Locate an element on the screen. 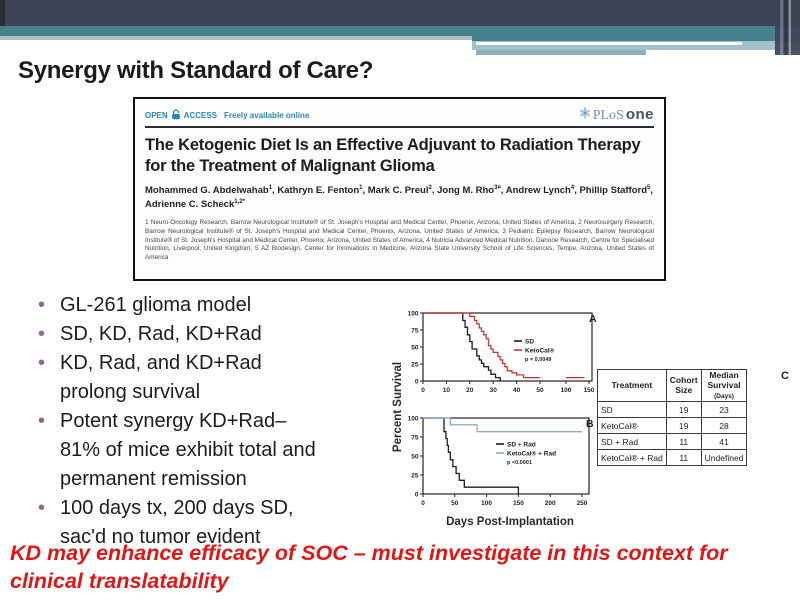 The image size is (800, 600). table-header-cell: Median Survival (Days) is located at coordinates (724, 385).